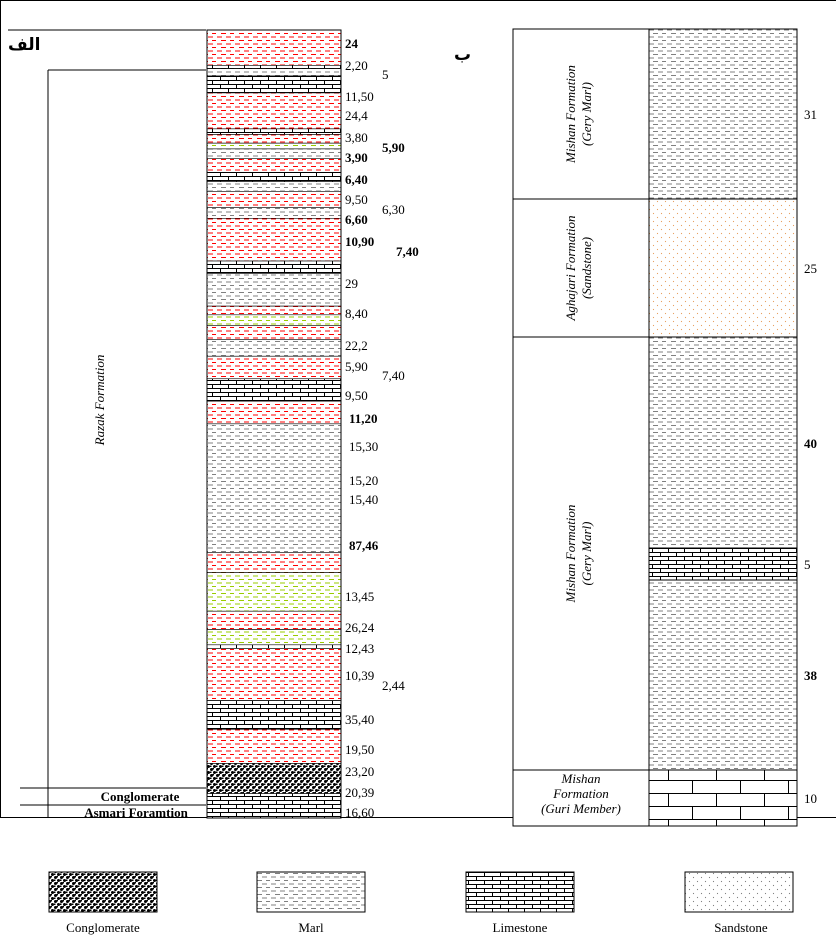 The height and width of the screenshot is (938, 836). Describe the element at coordinates (359, 771) in the screenshot. I see `thickness-label: 23,20` at that location.